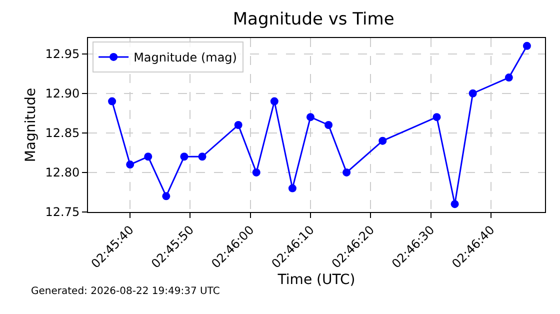  Describe the element at coordinates (62, 133) in the screenshot. I see `y-tick-label: 12.85` at that location.